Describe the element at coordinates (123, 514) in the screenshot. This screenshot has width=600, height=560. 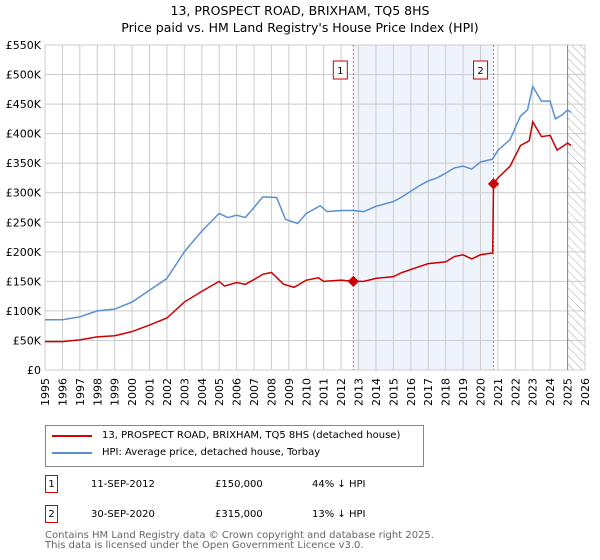
I see `transaction-date: 30-SEP-2020` at that location.